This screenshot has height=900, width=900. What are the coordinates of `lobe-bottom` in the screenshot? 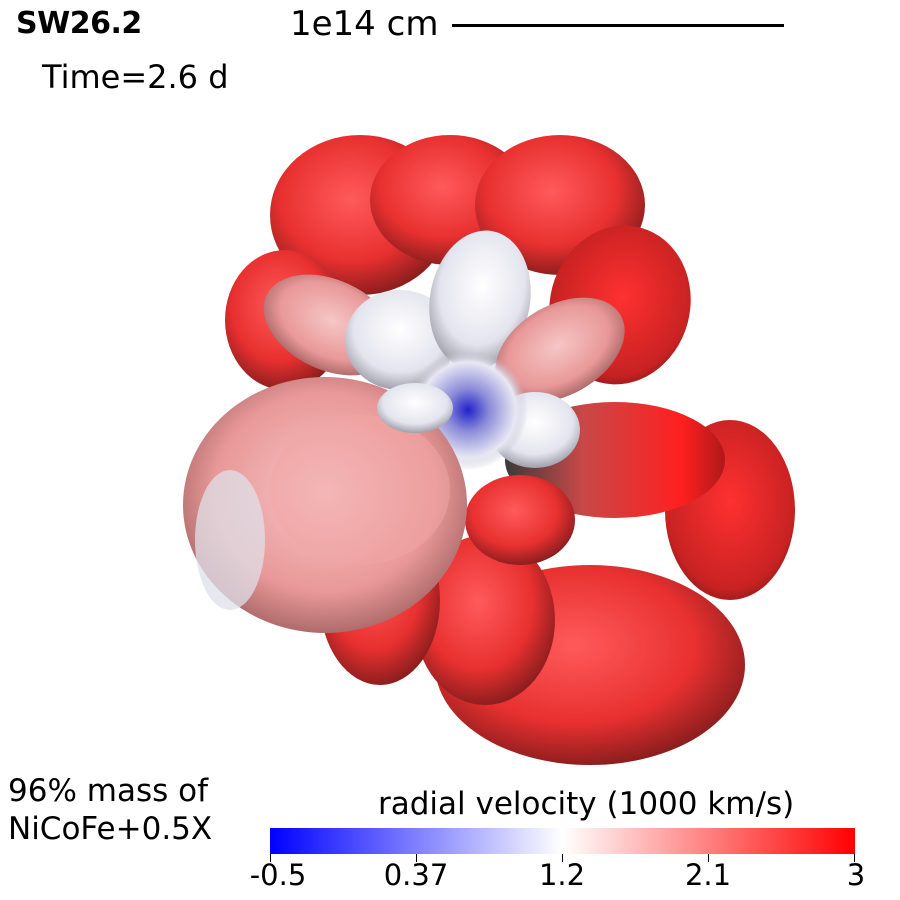 It's located at (485, 620).